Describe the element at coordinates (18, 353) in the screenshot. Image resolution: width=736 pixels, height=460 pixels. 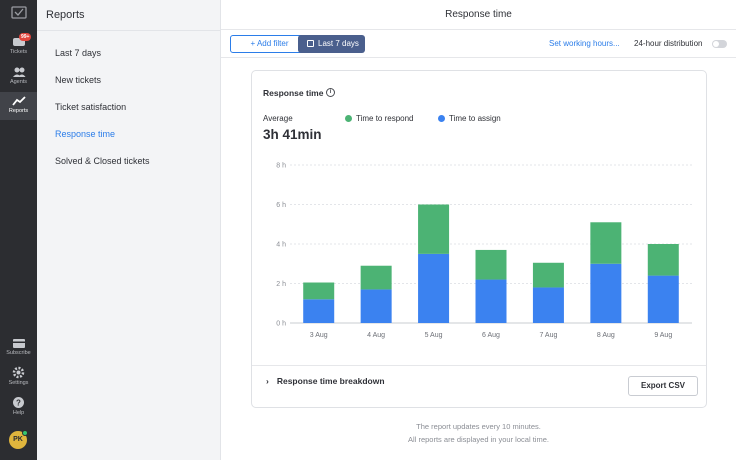
I see `rail-item-label: Subscribe` at that location.